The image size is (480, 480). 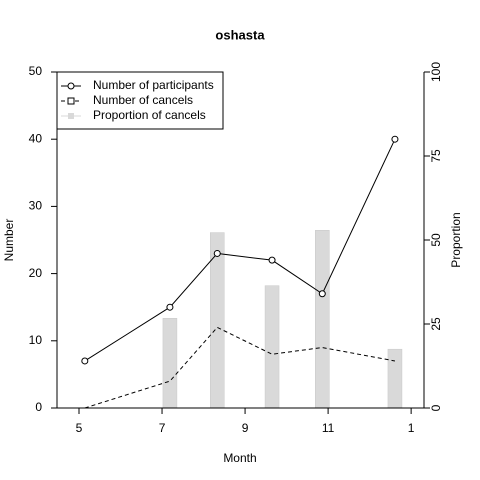 What do you see at coordinates (436, 324) in the screenshot?
I see `y2-tick-label: 25` at bounding box center [436, 324].